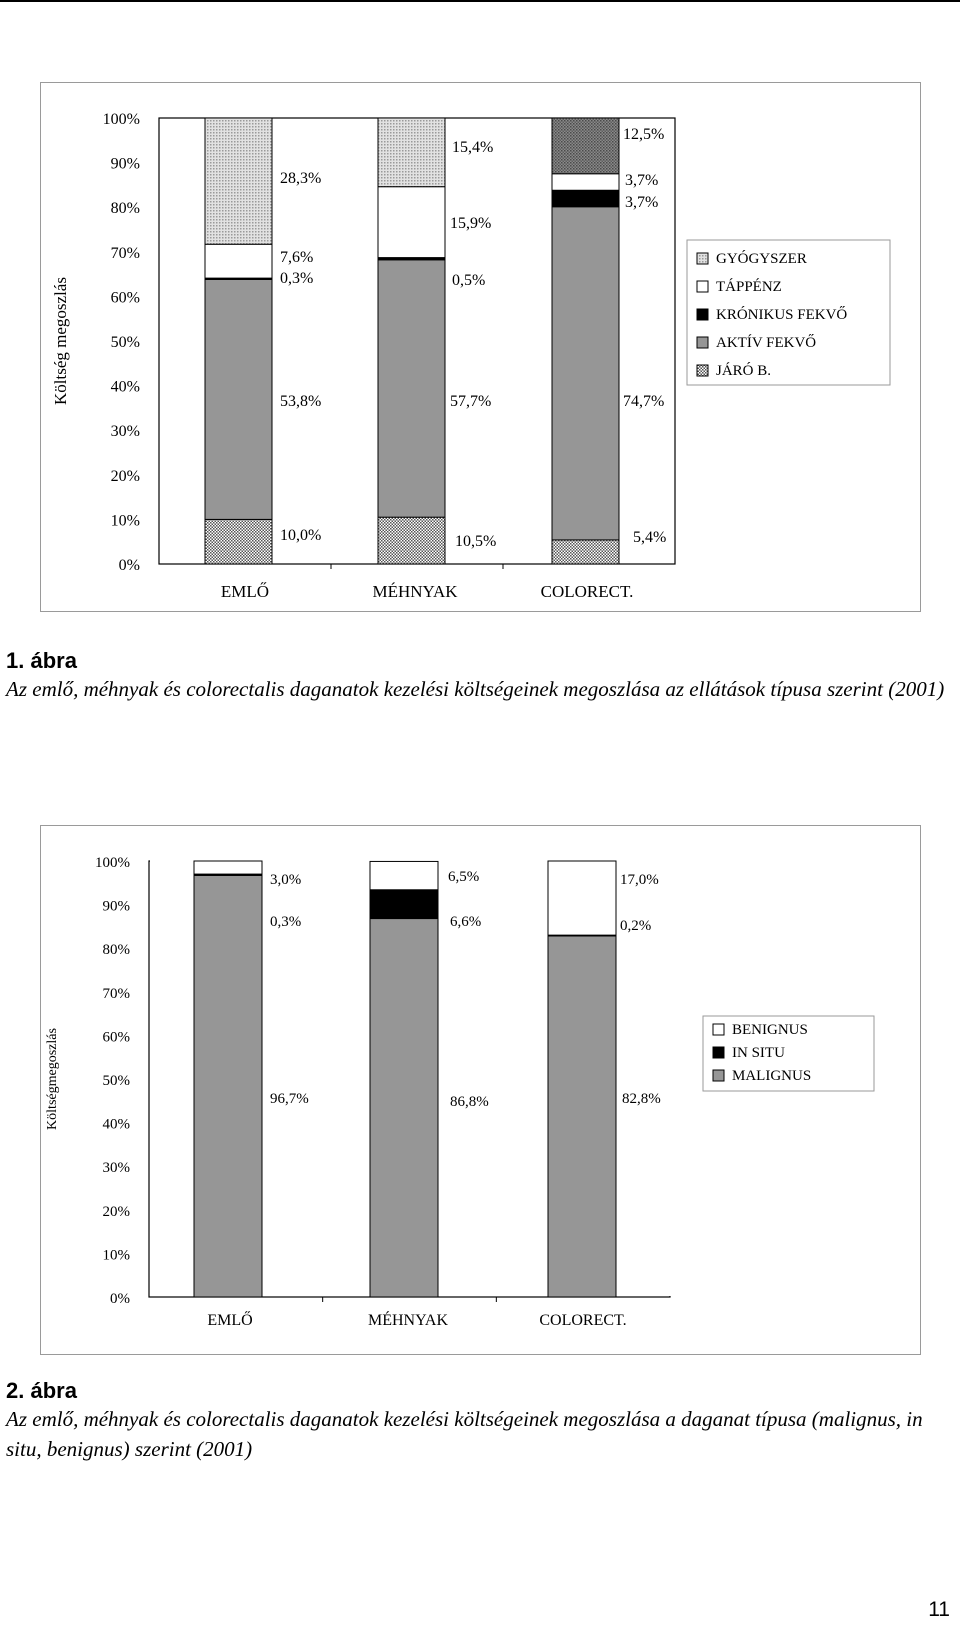  What do you see at coordinates (404, 904) in the screenshot?
I see `bar-mehnyak-in-situ` at bounding box center [404, 904].